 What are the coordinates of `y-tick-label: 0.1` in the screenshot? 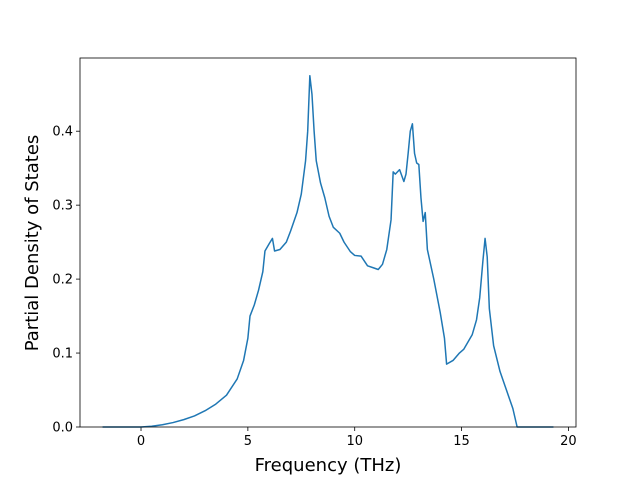 It's located at (62, 354).